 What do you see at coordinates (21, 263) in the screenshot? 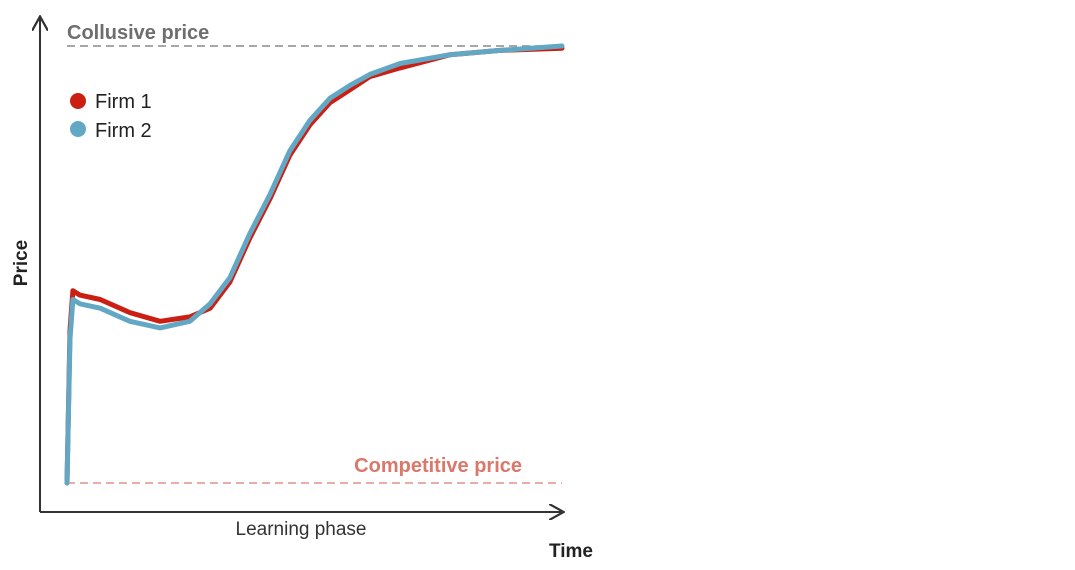
I see `y-axis-label: Price` at bounding box center [21, 263].